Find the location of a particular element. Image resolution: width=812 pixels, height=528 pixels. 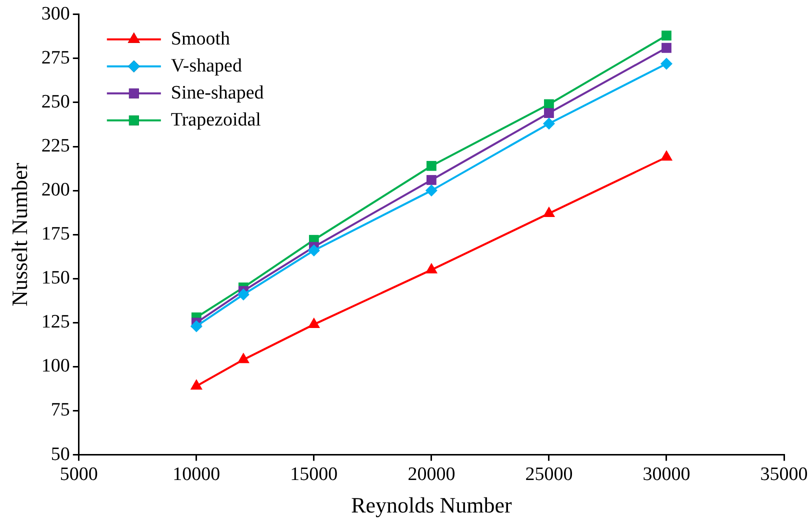

y-tick-label: 50 is located at coordinates (60, 454).